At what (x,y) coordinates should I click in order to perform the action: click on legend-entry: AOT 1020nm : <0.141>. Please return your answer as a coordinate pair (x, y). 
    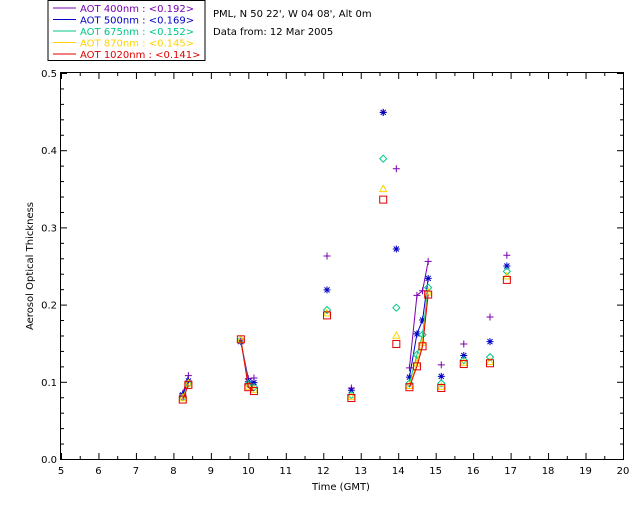
    Looking at the image, I should click on (140, 55).